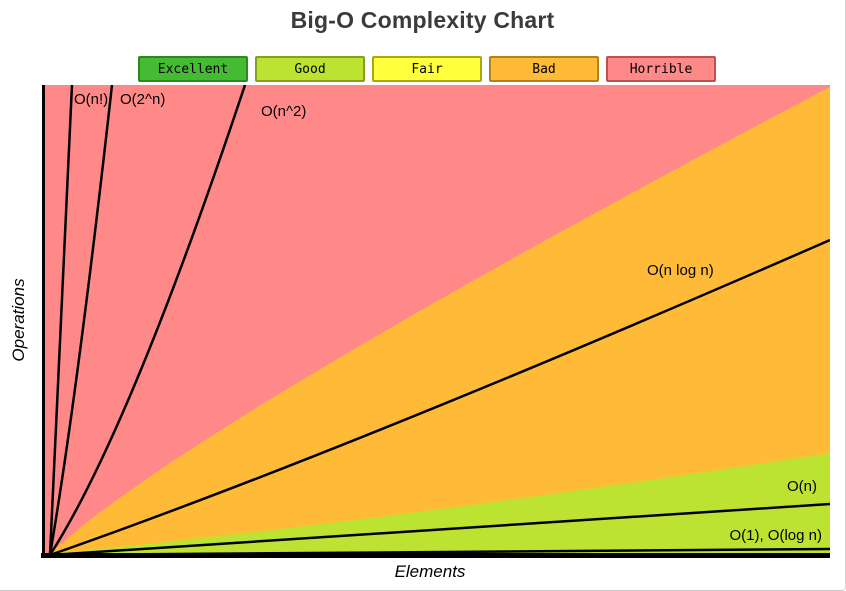  I want to click on complexity-legend: Excellent Good Fair Bad Horrible, so click(427, 69).